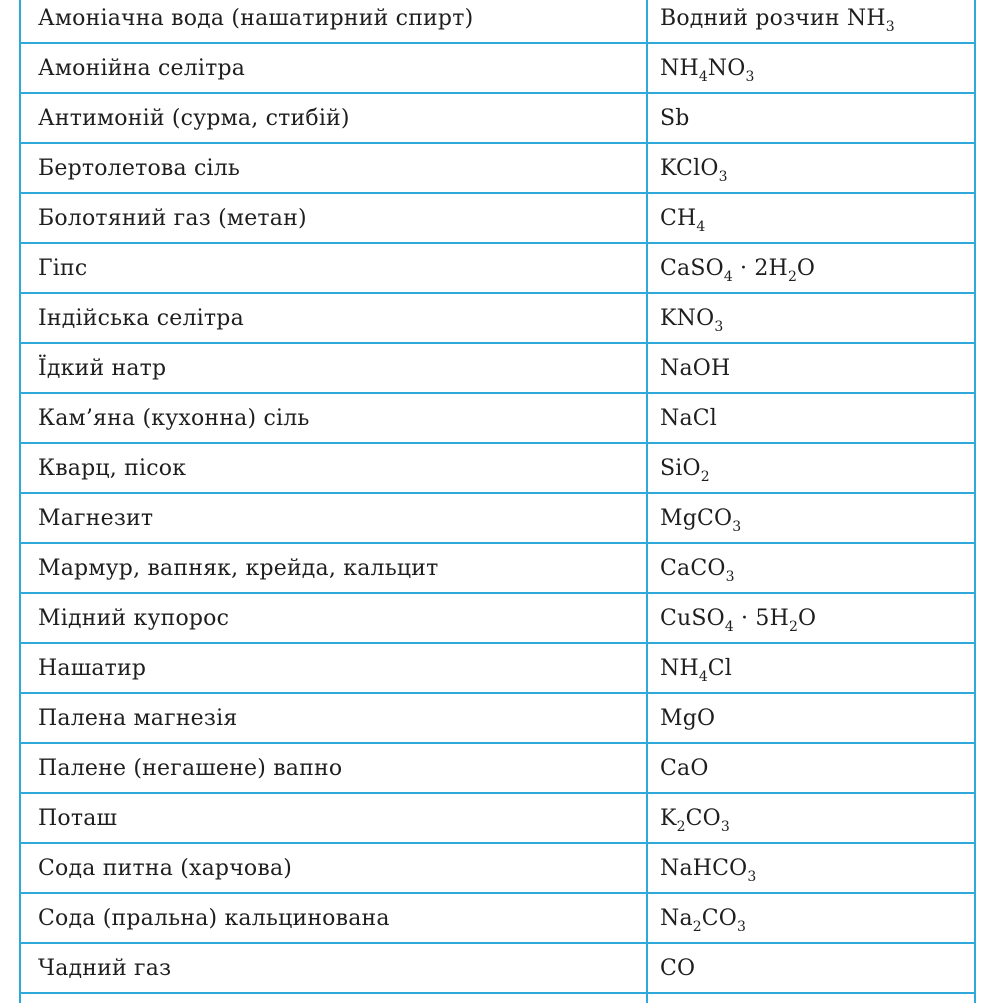 This screenshot has width=1002, height=1003. What do you see at coordinates (333, 918) in the screenshot?
I see `substance-name-cell: Сода (пральна) кальцинована` at bounding box center [333, 918].